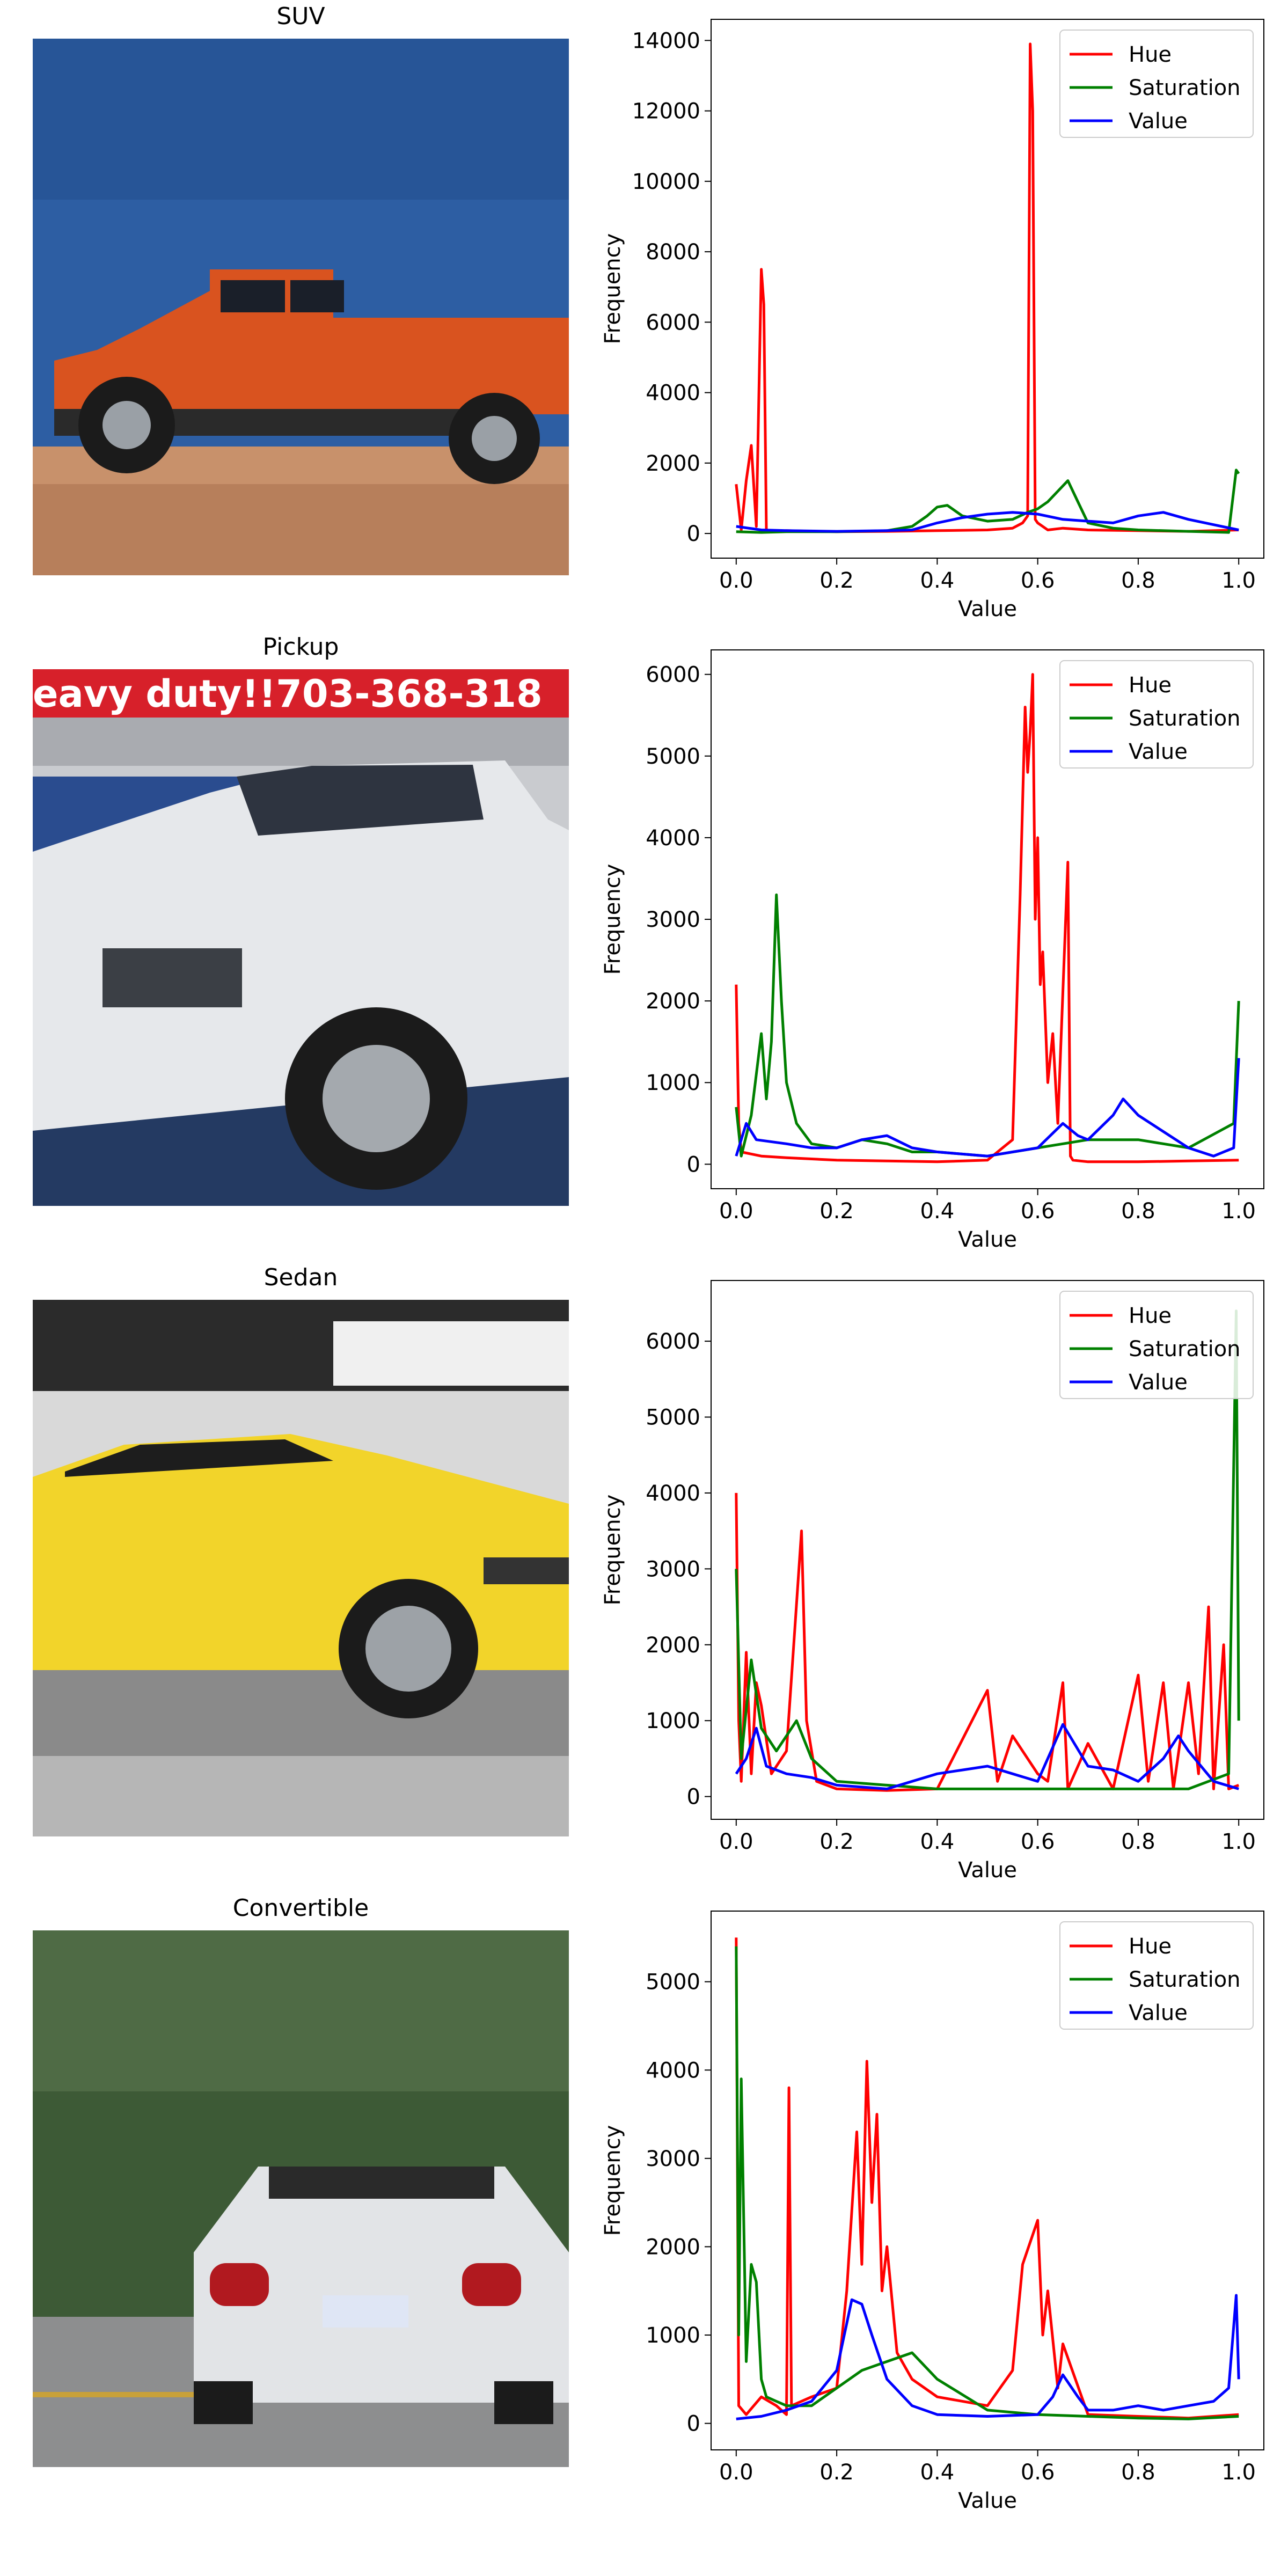 The width and height of the screenshot is (1288, 2576). Describe the element at coordinates (300, 647) in the screenshot. I see `photo-title: Pickup` at that location.